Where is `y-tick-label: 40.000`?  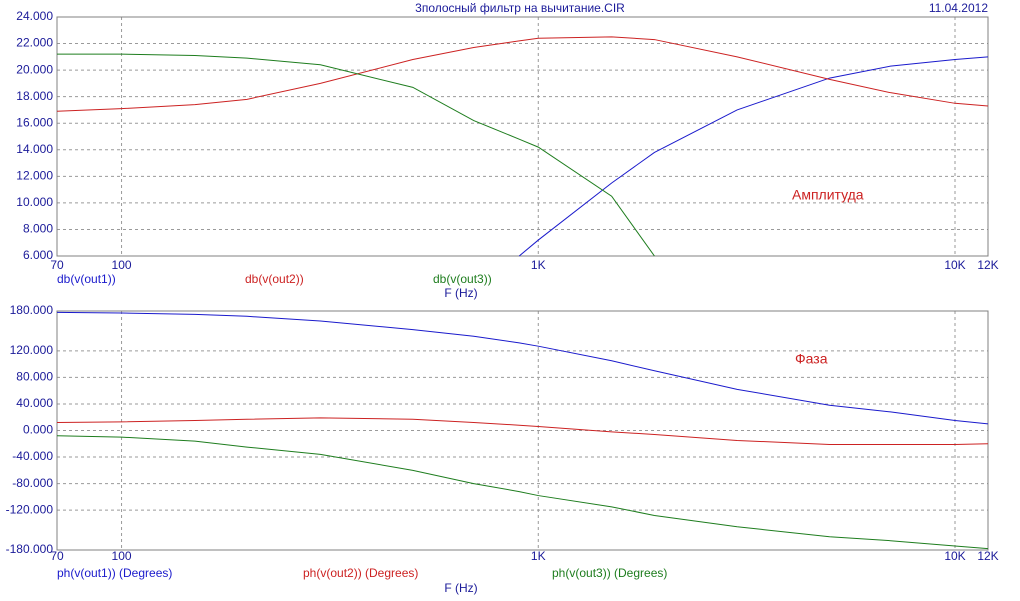
y-tick-label: 40.000 is located at coordinates (34, 403).